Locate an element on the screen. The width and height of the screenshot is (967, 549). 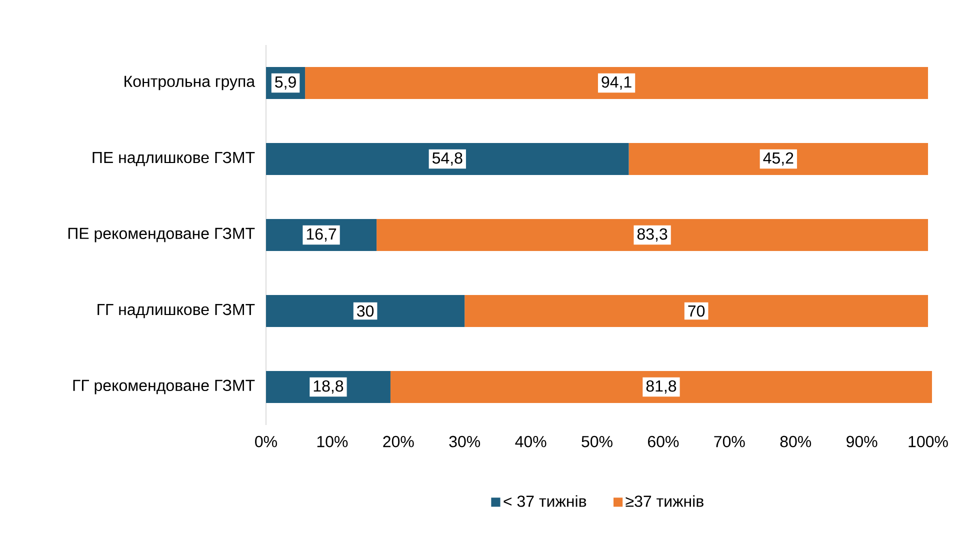
legend-label: < 37 тижнів is located at coordinates (545, 501).